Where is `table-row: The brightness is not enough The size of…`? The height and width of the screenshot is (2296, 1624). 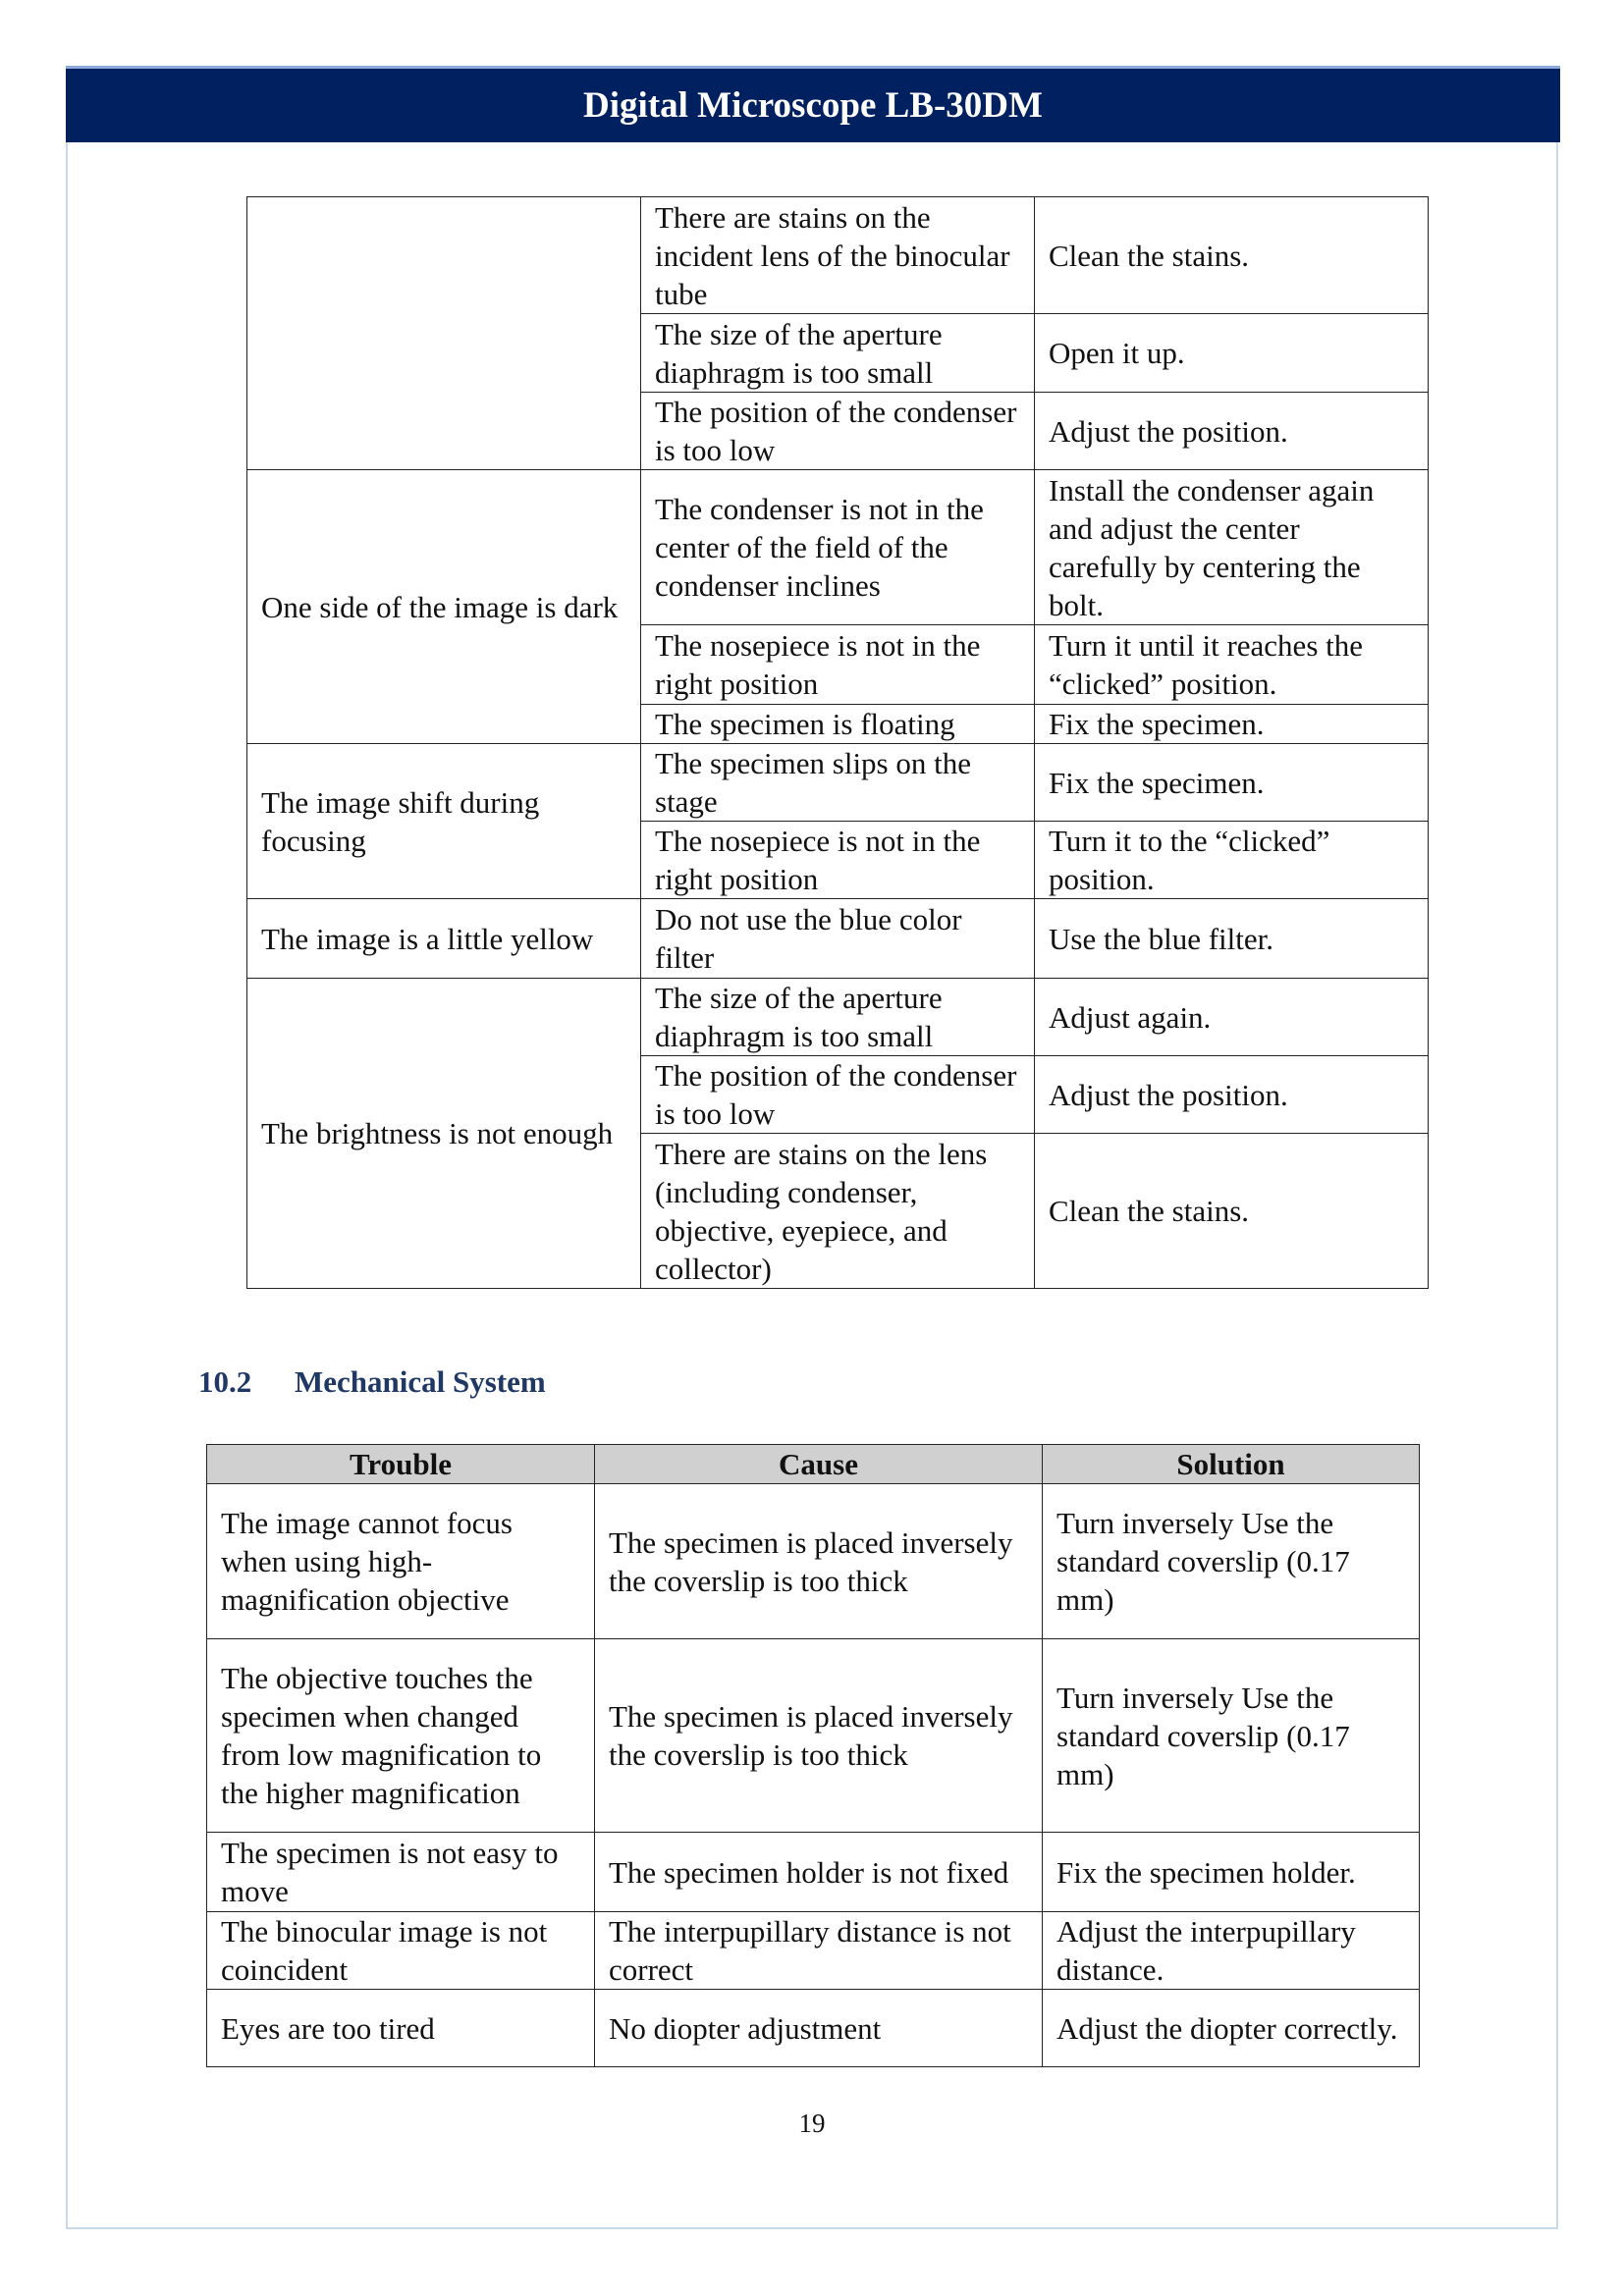
table-row: The brightness is not enough The size of… is located at coordinates (837, 1133).